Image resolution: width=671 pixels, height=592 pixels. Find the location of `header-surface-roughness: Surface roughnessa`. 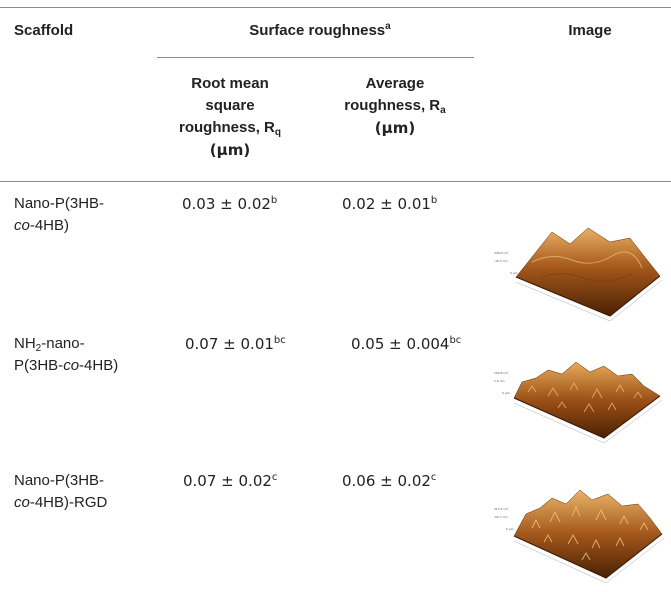

header-surface-roughness: Surface roughnessa is located at coordinates (320, 30).